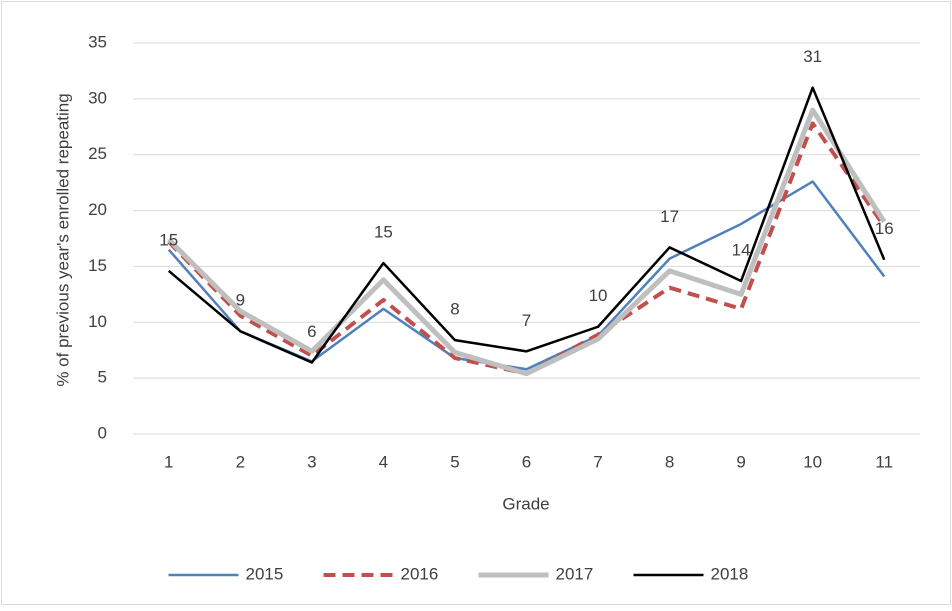 The width and height of the screenshot is (952, 611). What do you see at coordinates (383, 461) in the screenshot?
I see `x-tick-label: 4` at bounding box center [383, 461].